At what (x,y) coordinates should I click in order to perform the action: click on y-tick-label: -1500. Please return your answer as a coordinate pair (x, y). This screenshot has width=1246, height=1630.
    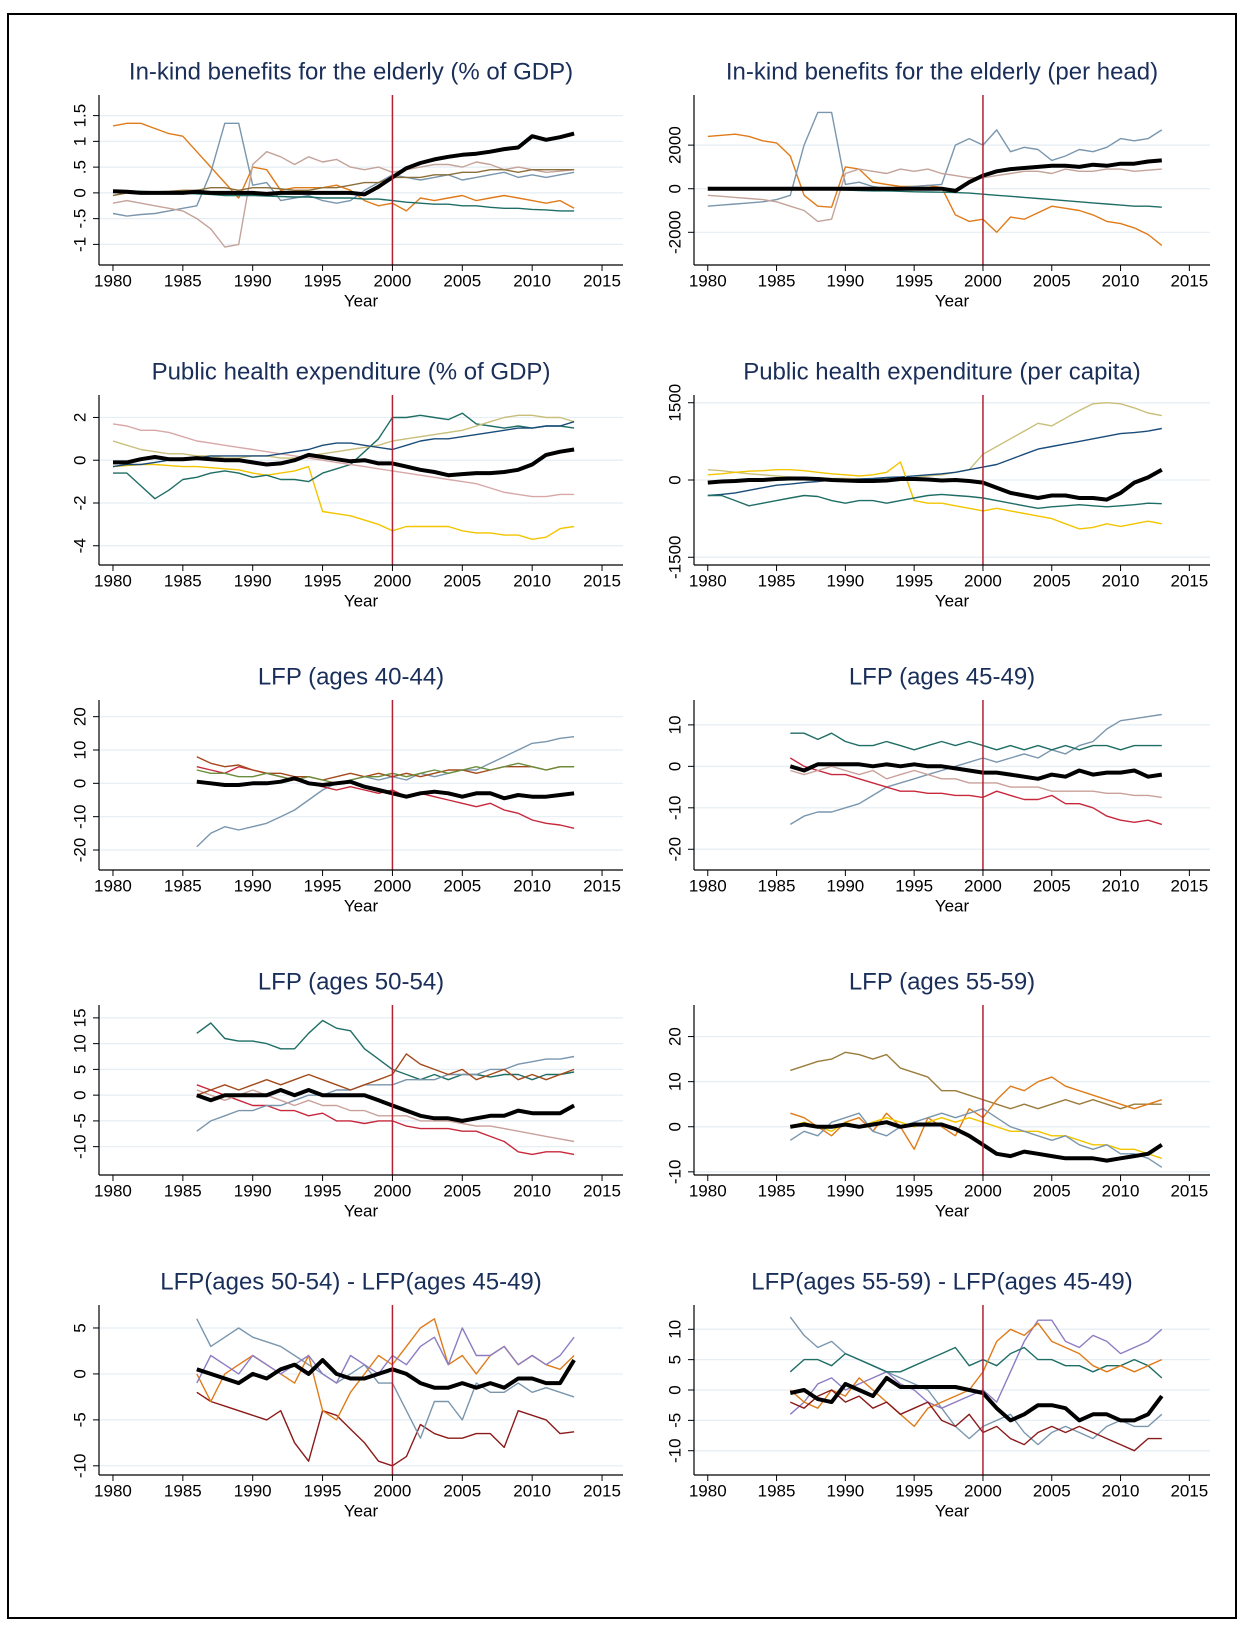
    Looking at the image, I should click on (674, 557).